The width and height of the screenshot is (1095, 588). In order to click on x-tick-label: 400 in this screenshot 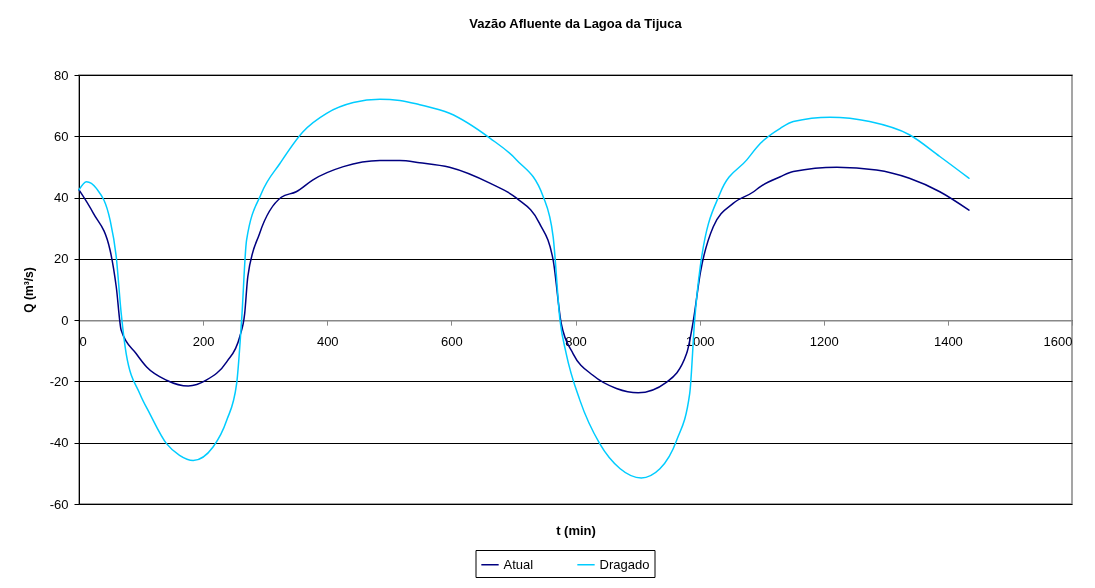, I will do `click(327, 341)`.